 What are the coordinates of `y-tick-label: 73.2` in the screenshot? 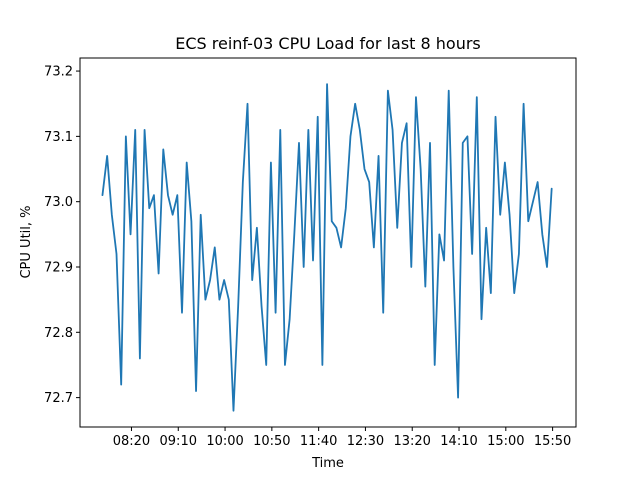 It's located at (58, 72).